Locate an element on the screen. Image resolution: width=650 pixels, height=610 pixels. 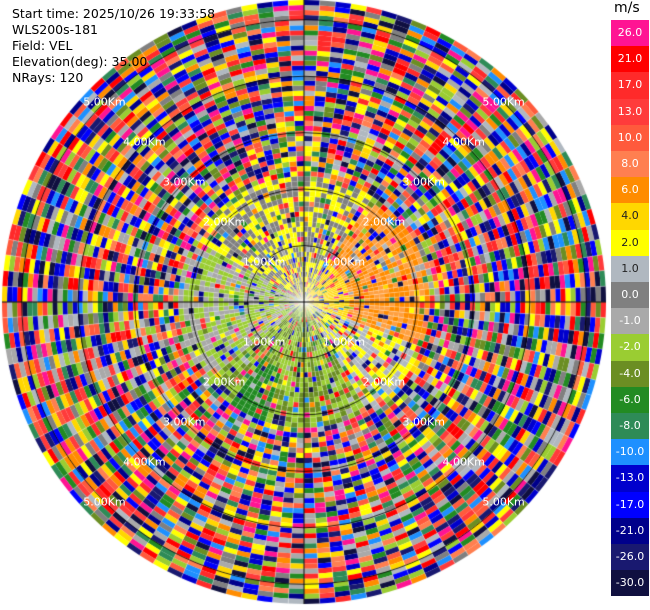
colorbar-cell: -17.0 is located at coordinates (630, 504).